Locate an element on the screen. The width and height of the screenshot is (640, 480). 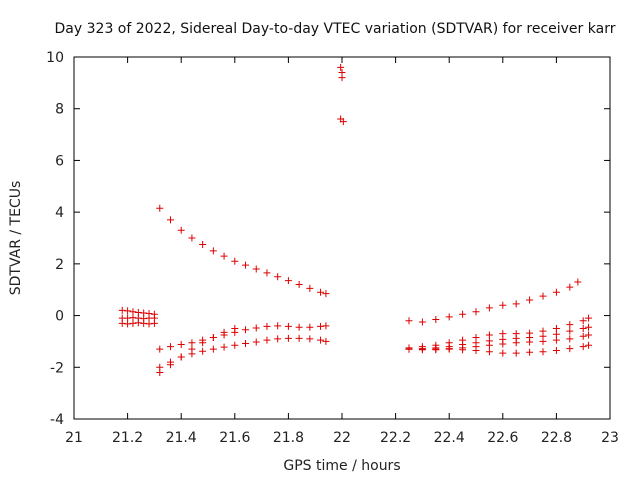
x-tick-label: 22.2 is located at coordinates (395, 438).